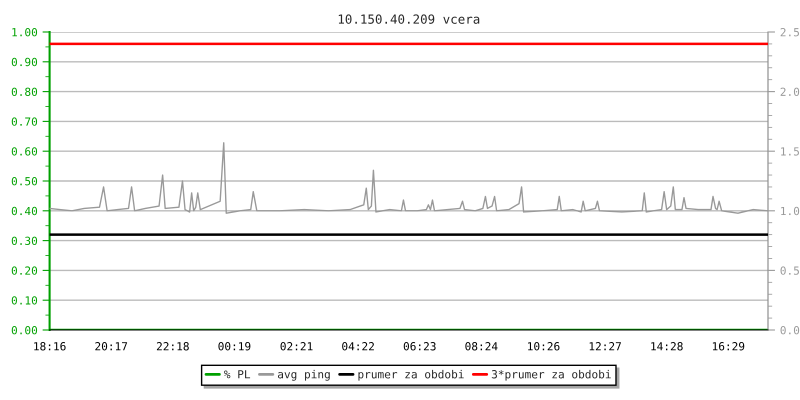  Describe the element at coordinates (25, 241) in the screenshot. I see `y-tick-label: 0.30` at that location.